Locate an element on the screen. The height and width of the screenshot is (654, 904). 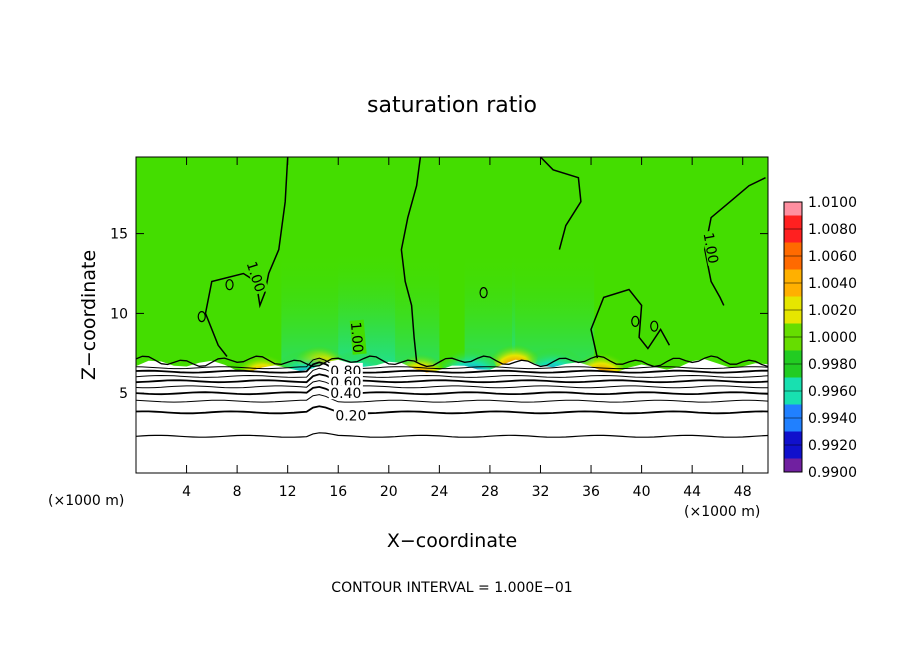
contour-label: 0.20 is located at coordinates (350, 417).